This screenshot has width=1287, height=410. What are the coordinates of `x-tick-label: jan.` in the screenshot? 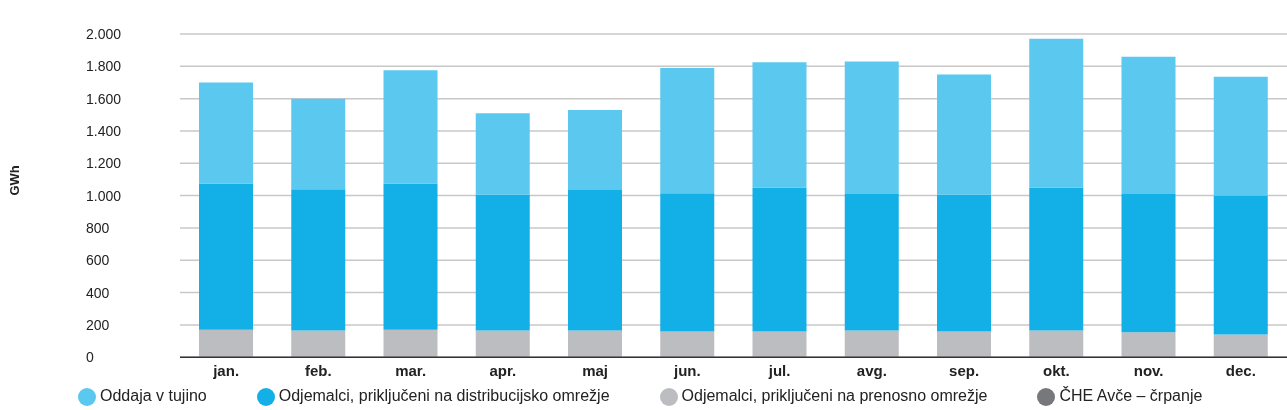 It's located at (226, 370).